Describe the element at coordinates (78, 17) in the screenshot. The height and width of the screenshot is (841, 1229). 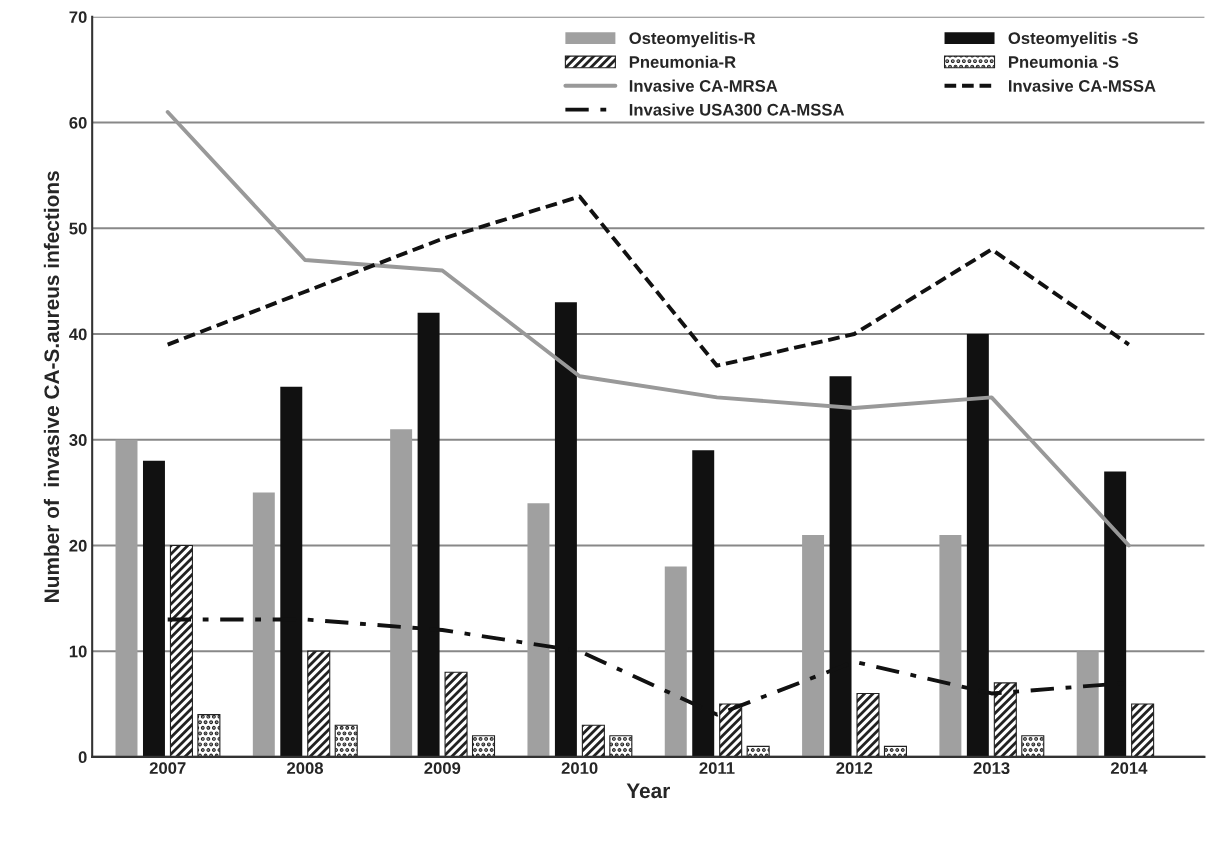
I see `y-tick-label: 70` at that location.